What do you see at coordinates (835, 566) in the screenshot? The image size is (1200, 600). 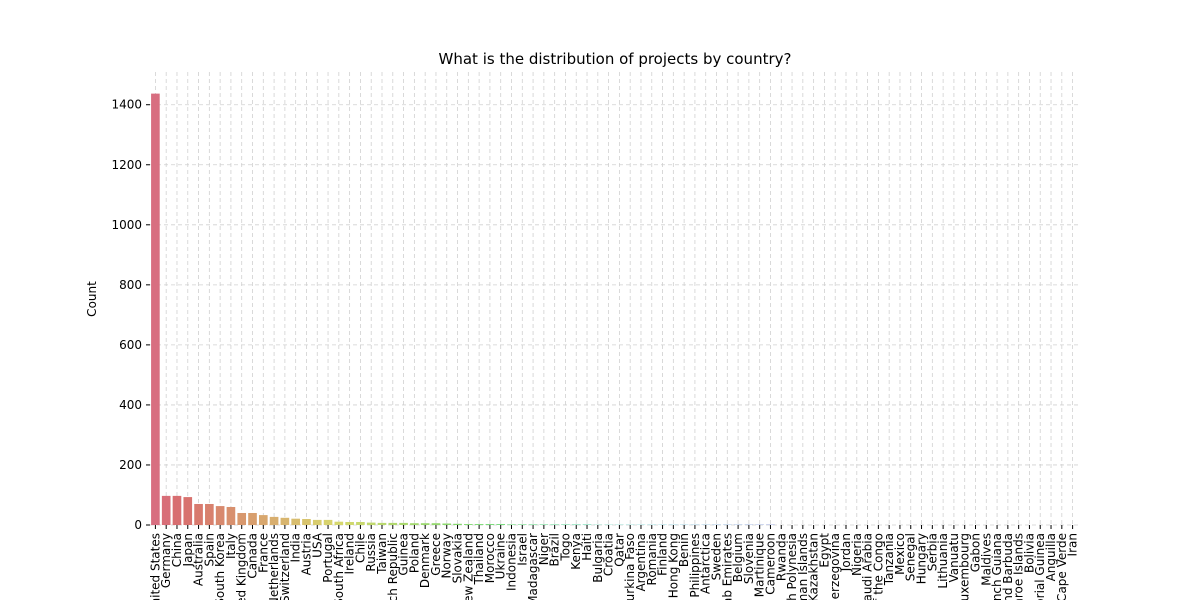 I see `x-tick-label: Bosnia and Herzegovina` at bounding box center [835, 566].